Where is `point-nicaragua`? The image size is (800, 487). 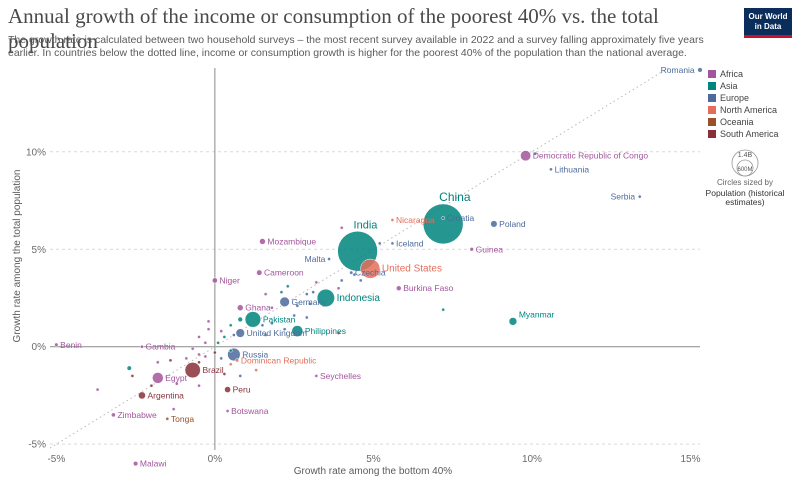
point-nicaragua is located at coordinates (392, 220).